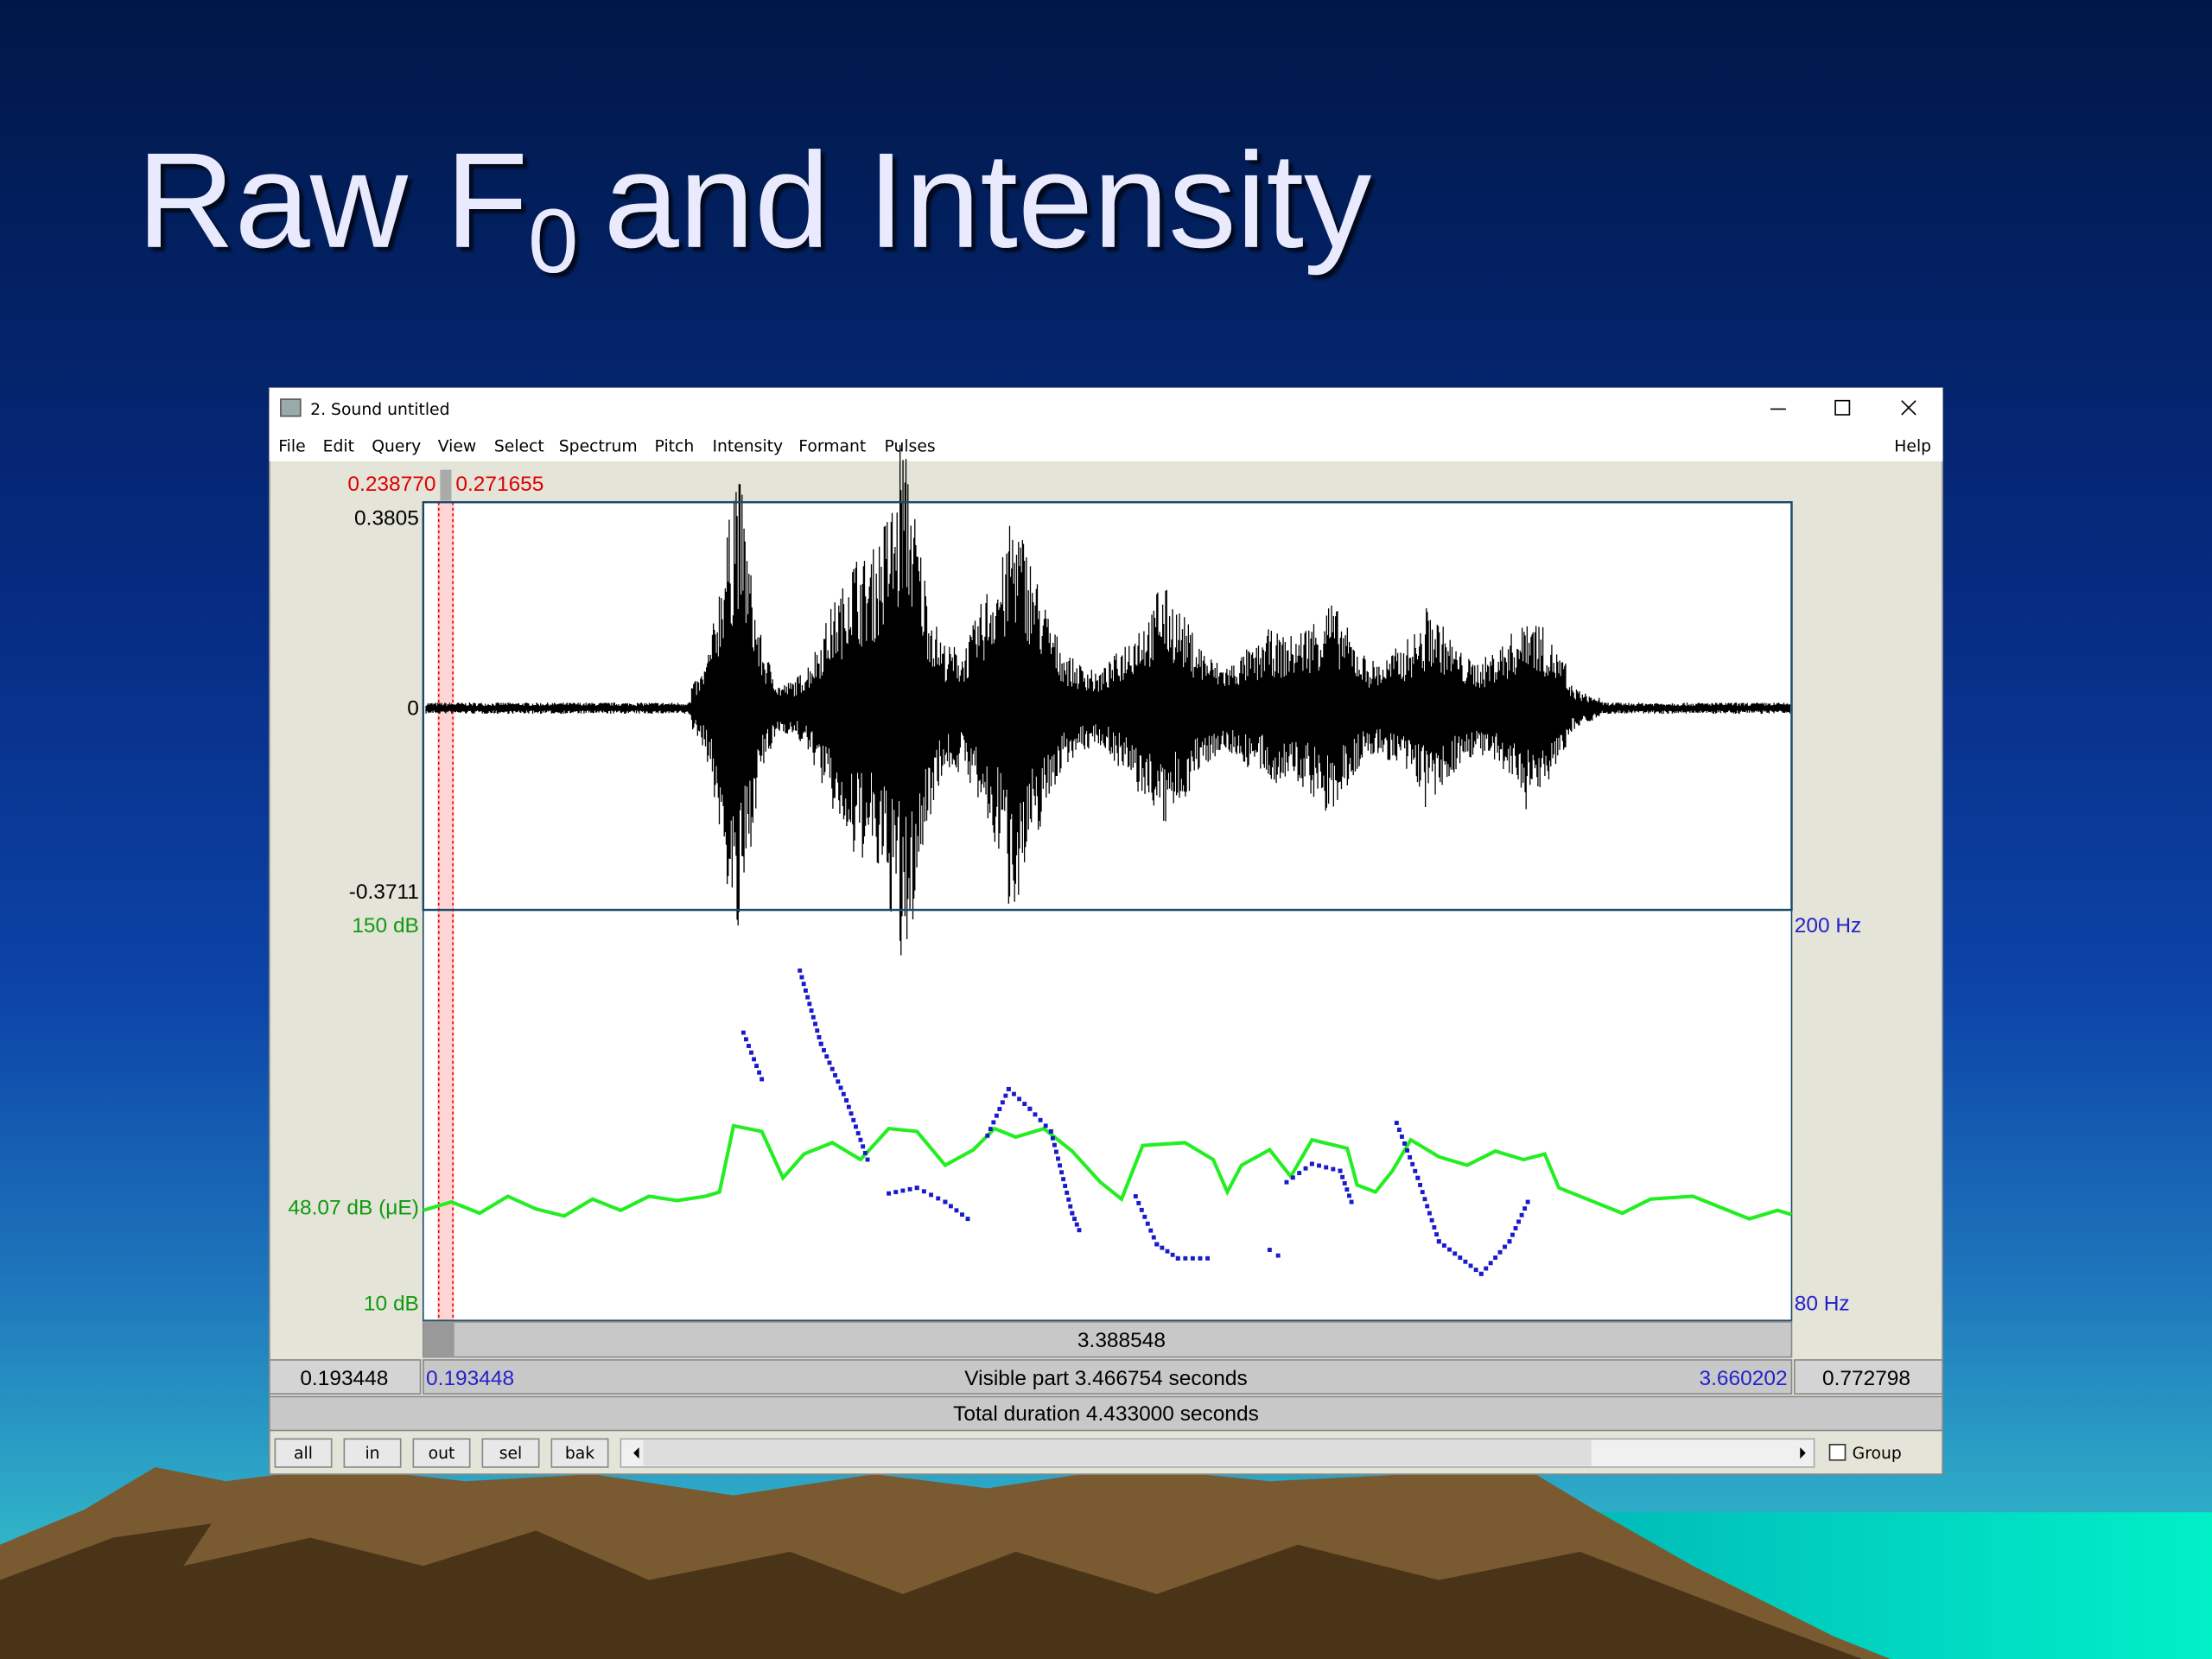  I want to click on menu-item: Pulses, so click(909, 446).